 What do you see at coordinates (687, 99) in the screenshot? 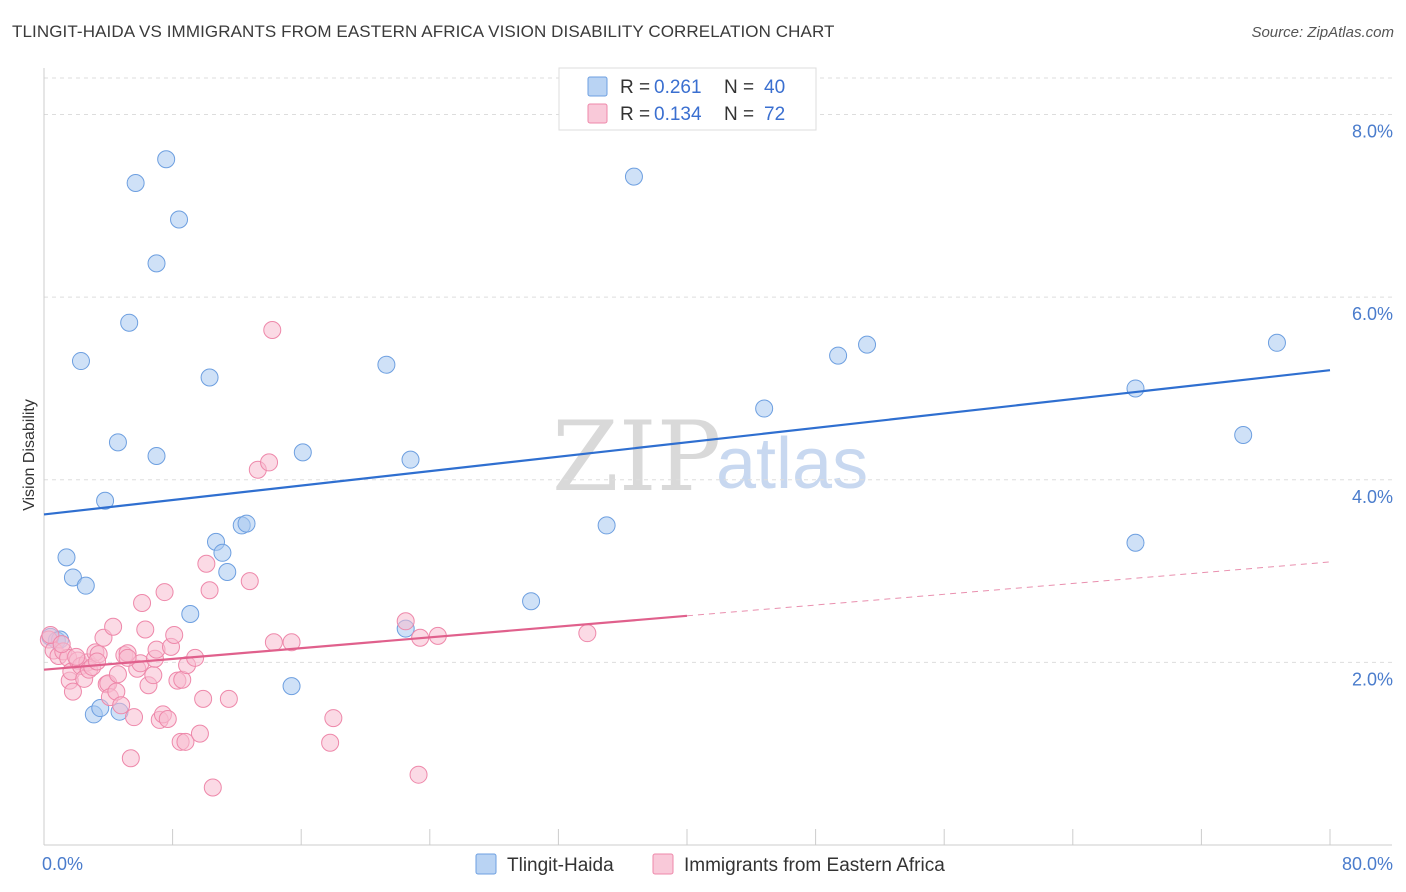
I see `legend: R = 0.261 N = 40 R = 0.134 N = 72` at bounding box center [687, 99].